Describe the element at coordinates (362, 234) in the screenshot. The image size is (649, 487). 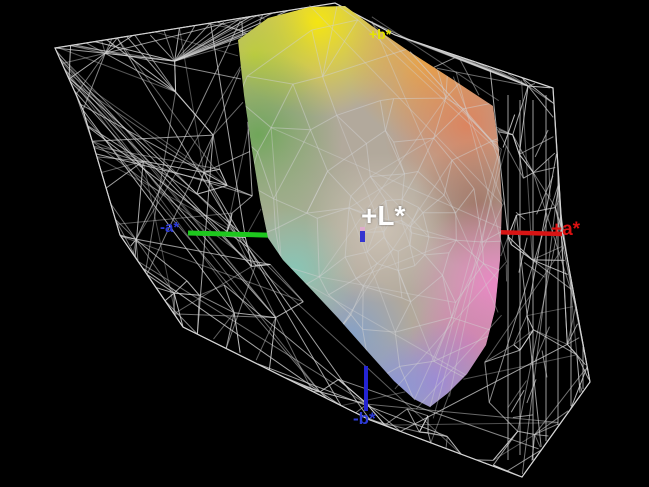
I see `l-axis-origin-marker` at that location.